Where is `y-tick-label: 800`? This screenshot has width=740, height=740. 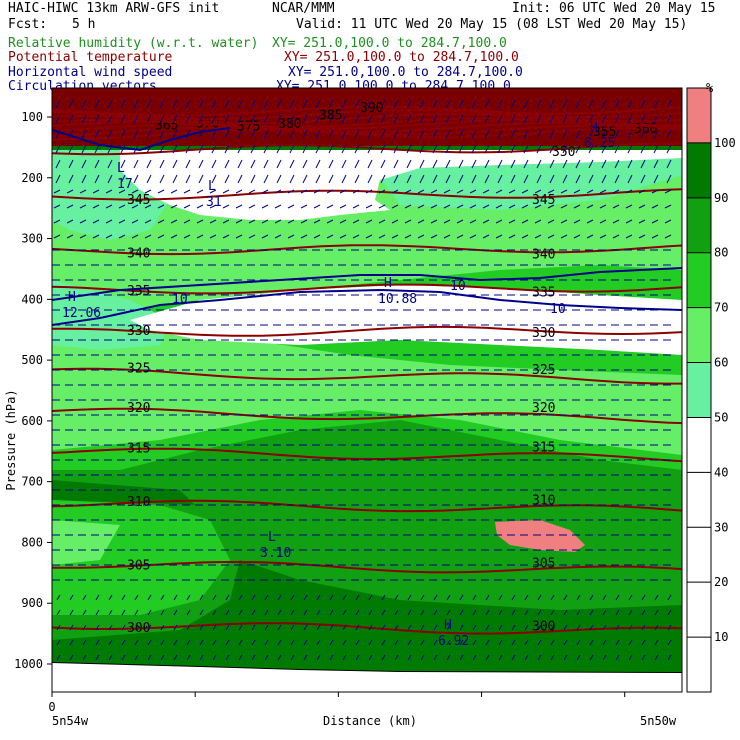
y-tick-label: 800 is located at coordinates (32, 542).